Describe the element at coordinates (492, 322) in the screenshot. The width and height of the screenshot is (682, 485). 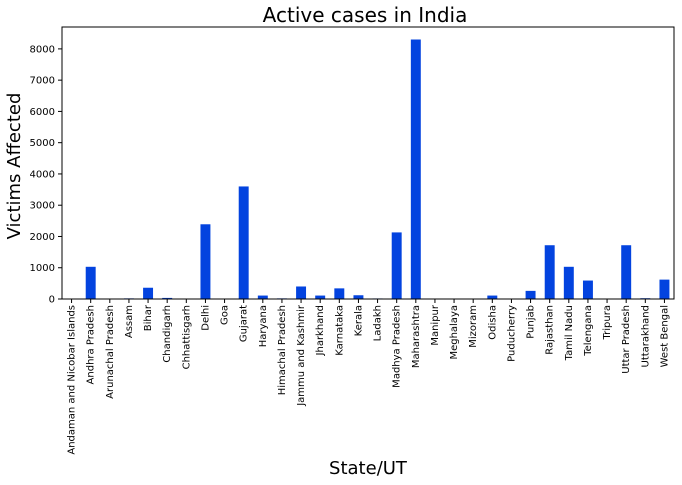
I see `x-tick-label: Odisha` at that location.